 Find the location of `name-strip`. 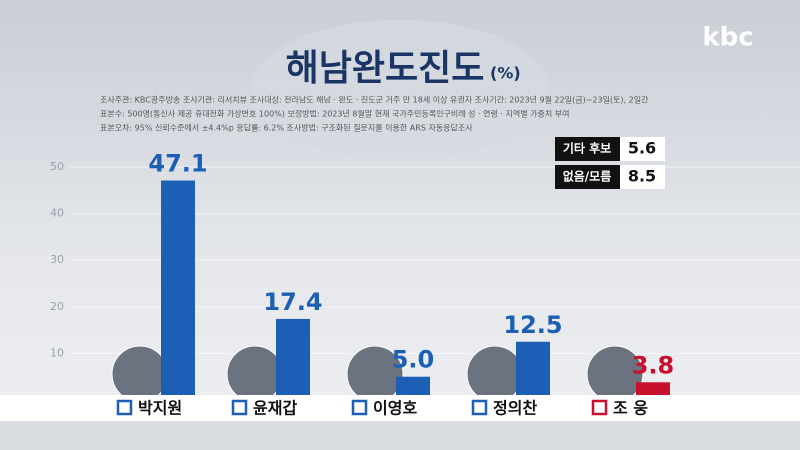

name-strip is located at coordinates (400, 408).